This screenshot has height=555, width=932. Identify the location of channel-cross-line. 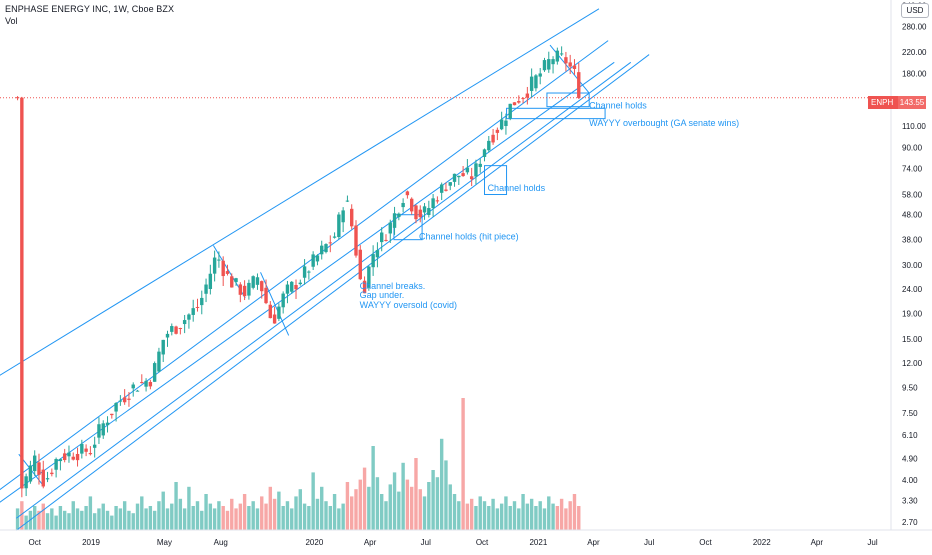
(275, 304).